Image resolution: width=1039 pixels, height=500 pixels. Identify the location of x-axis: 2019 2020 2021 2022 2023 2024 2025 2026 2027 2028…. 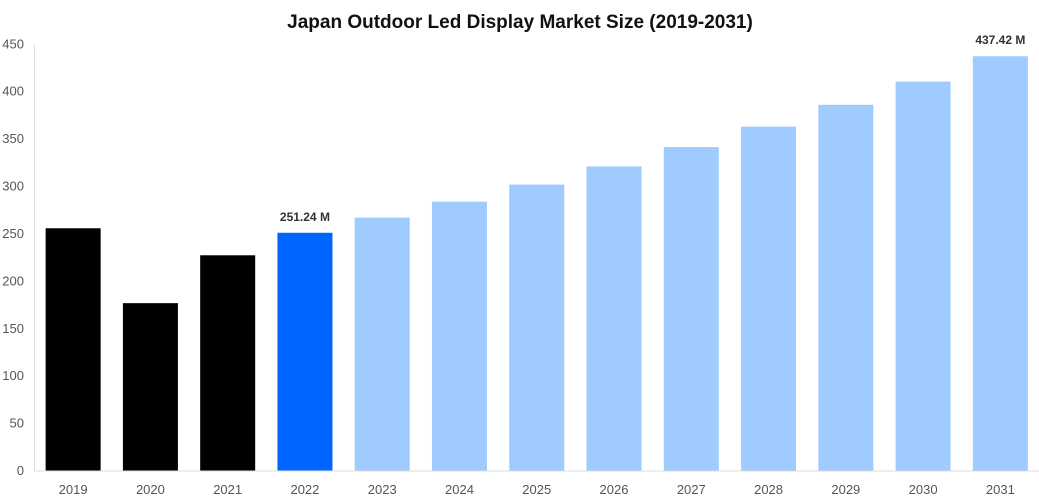
(536, 483).